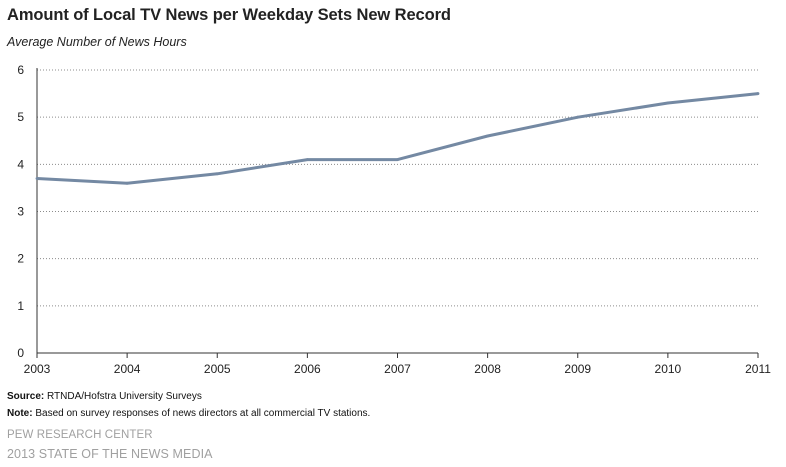  I want to click on x-tick-label: 2005, so click(217, 369).